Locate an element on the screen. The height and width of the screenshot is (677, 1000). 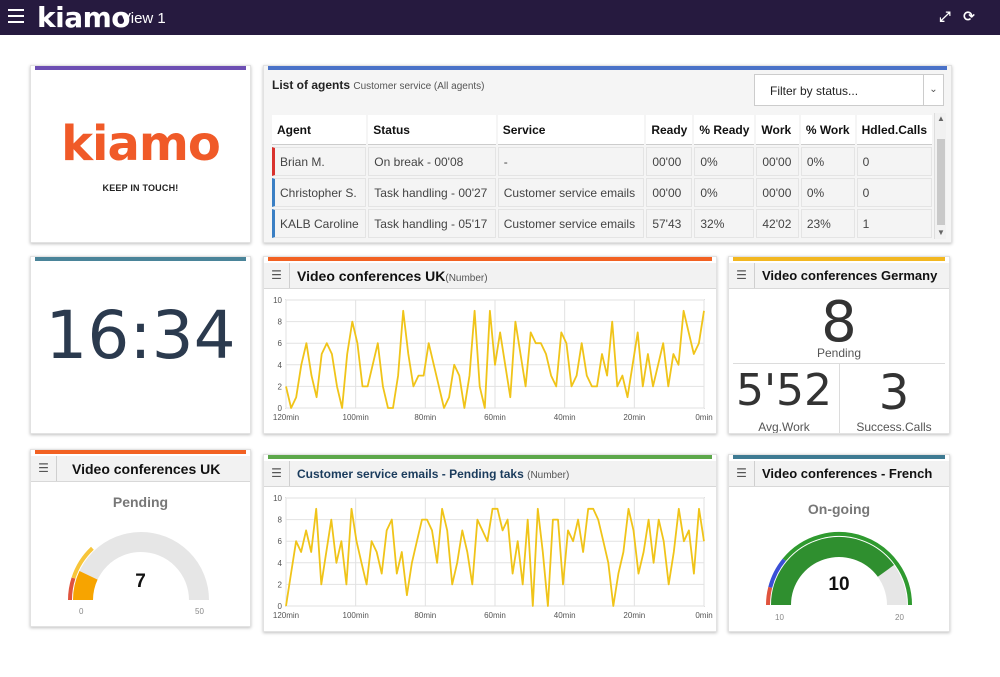
gauge-value: 7 is located at coordinates (140, 581).